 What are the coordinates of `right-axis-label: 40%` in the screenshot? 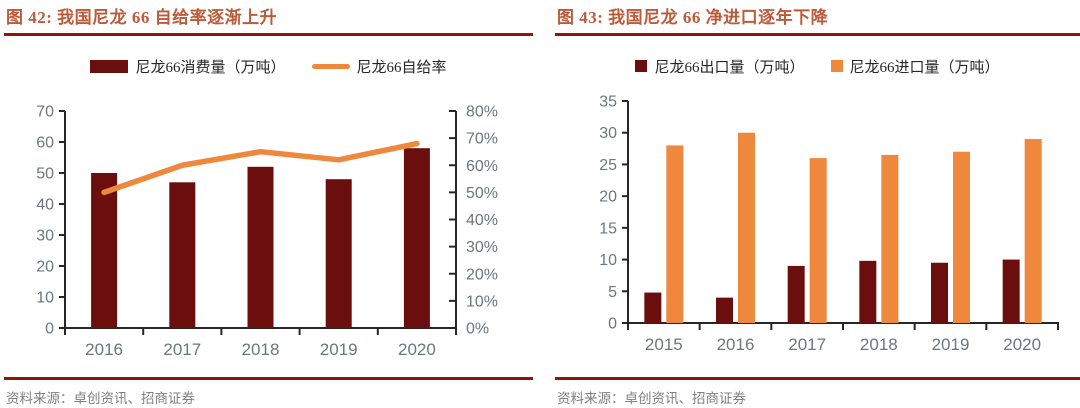 It's located at (482, 220).